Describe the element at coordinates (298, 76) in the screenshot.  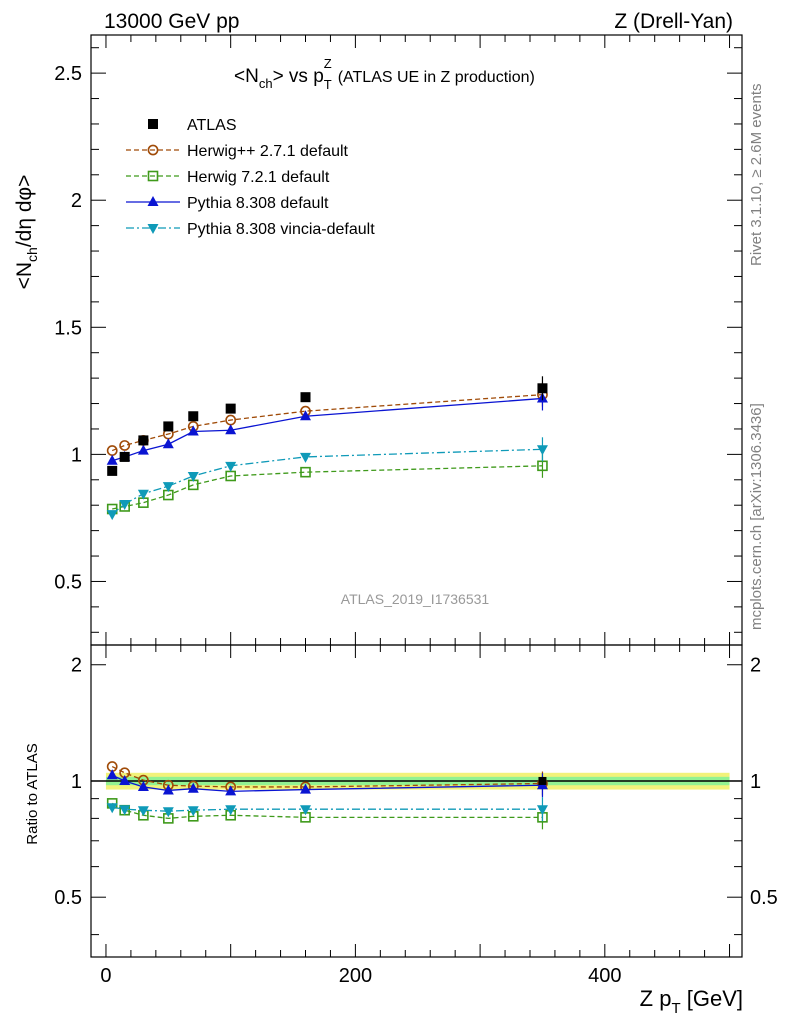
I see `title-mid: > vs p` at that location.